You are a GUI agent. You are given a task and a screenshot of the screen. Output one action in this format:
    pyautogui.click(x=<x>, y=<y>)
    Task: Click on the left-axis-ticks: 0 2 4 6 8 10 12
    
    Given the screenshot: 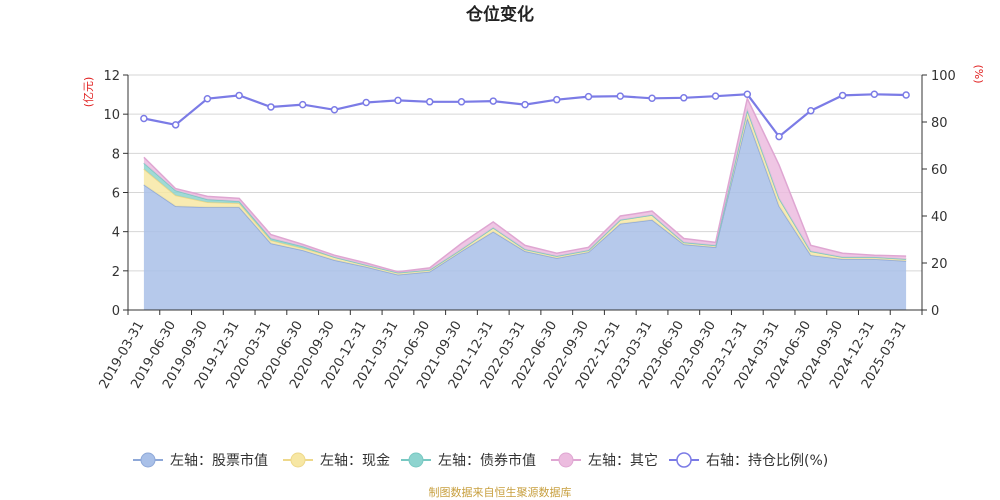 What is the action you would take?
    pyautogui.click(x=115, y=194)
    